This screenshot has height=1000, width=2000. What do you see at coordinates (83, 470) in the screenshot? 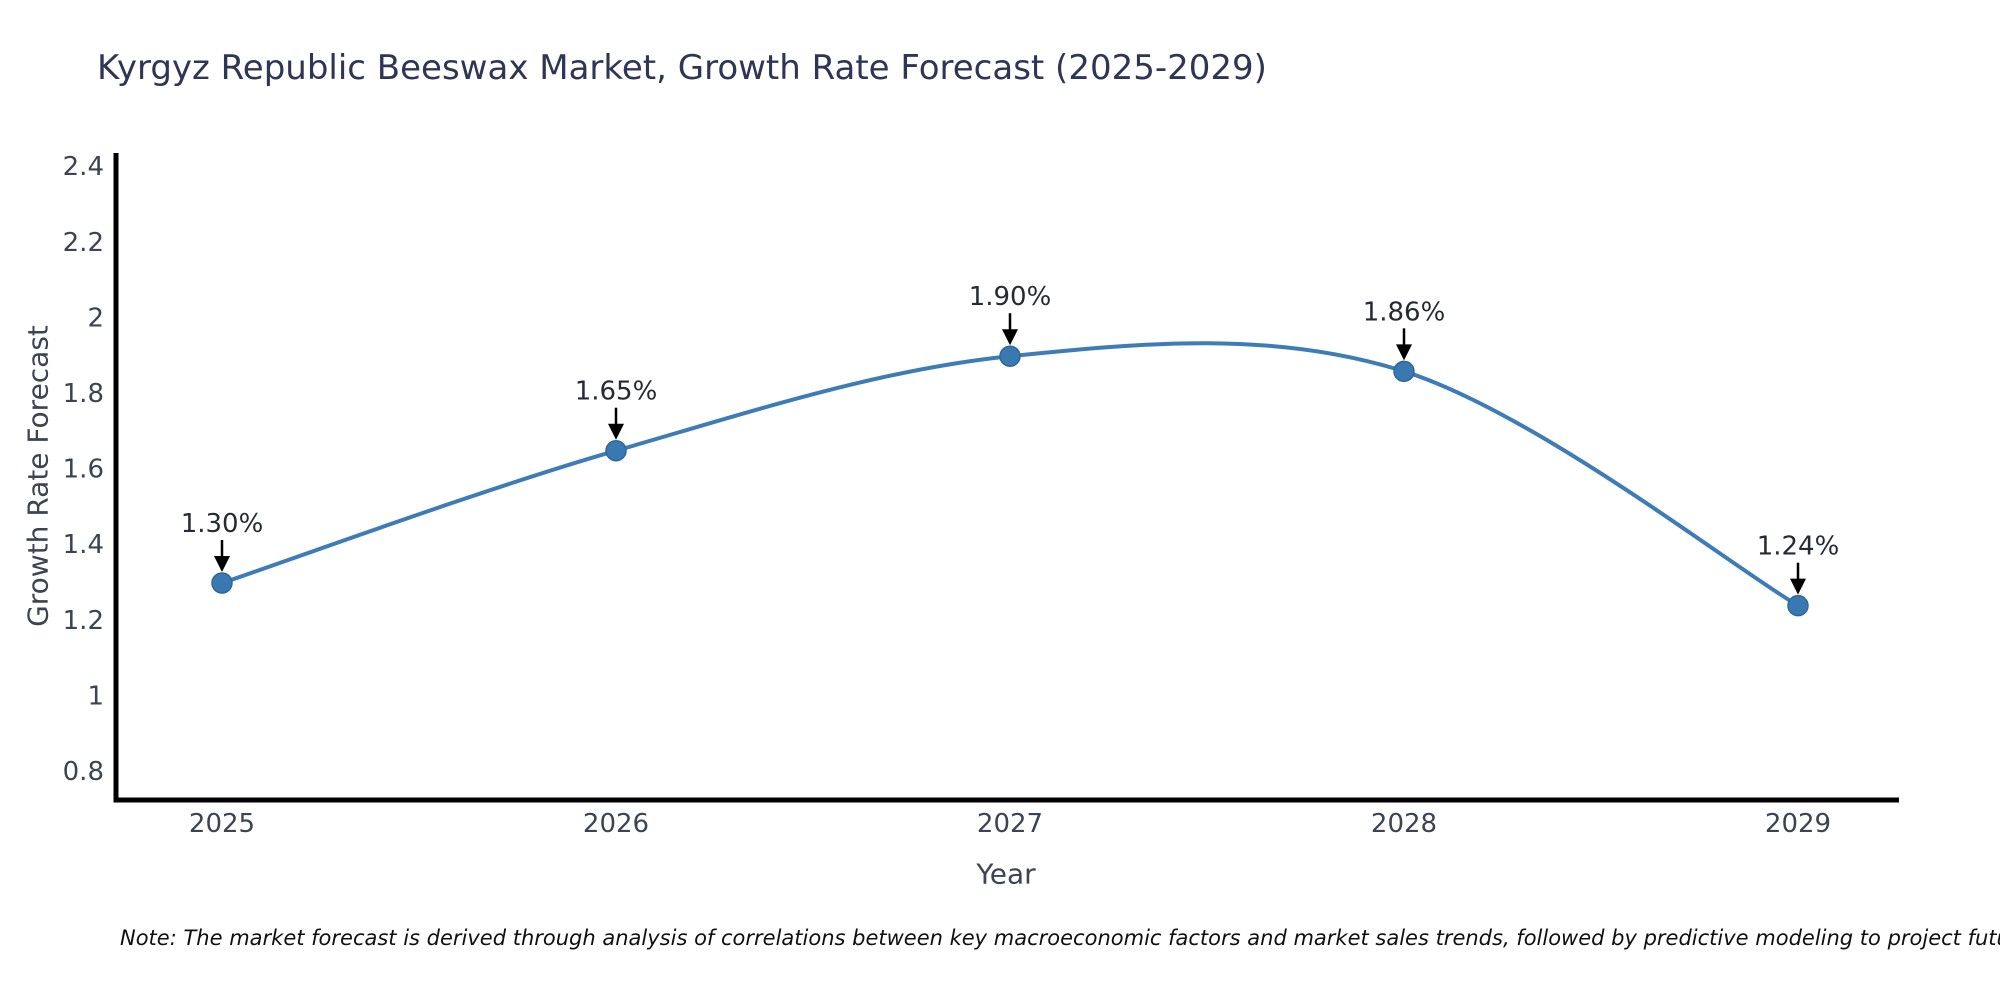
I see `y-tick-label: 1.6` at bounding box center [83, 470].